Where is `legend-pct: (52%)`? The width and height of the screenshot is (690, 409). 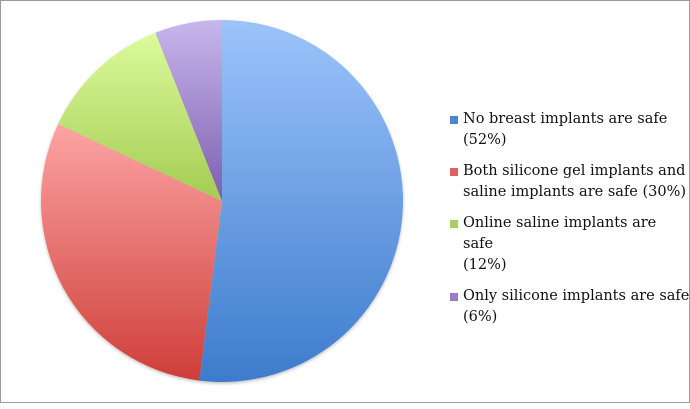 legend-pct: (52%) is located at coordinates (485, 140).